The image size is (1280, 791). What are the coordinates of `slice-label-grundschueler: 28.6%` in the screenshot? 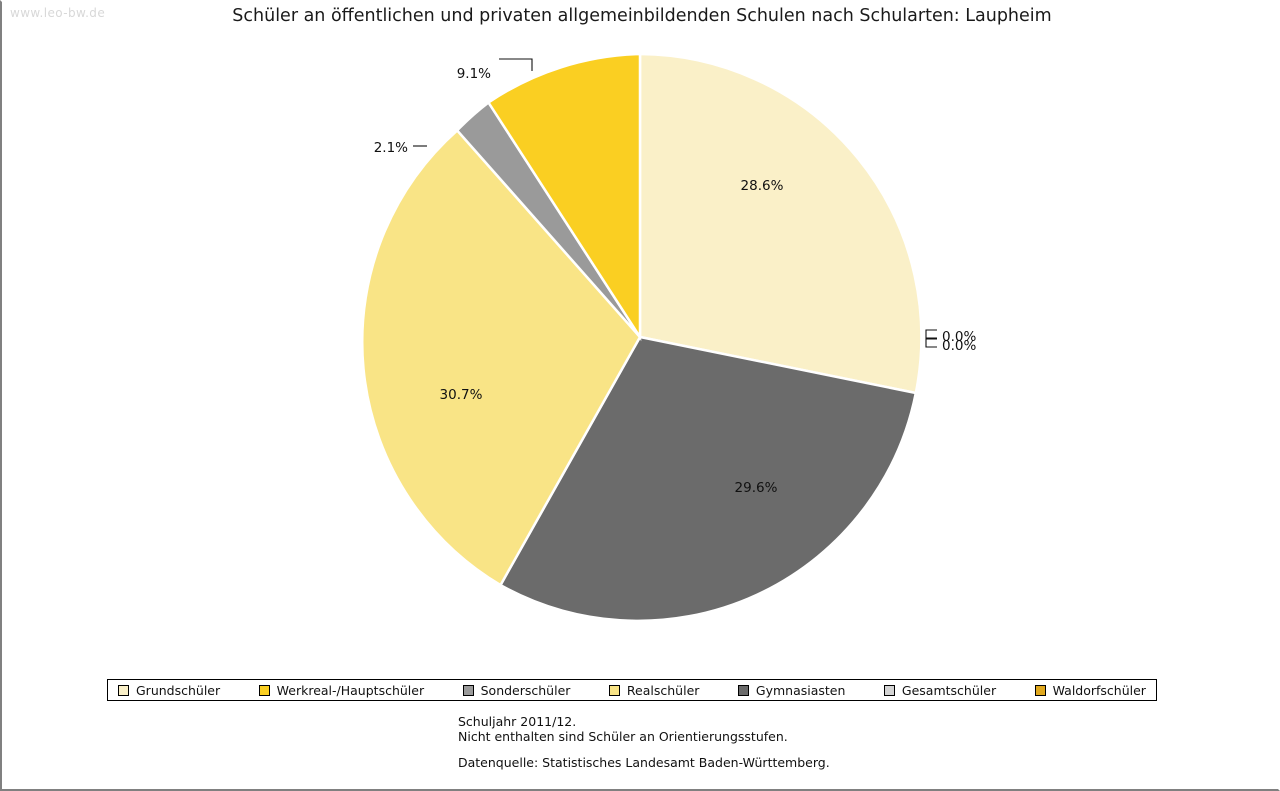 It's located at (762, 186).